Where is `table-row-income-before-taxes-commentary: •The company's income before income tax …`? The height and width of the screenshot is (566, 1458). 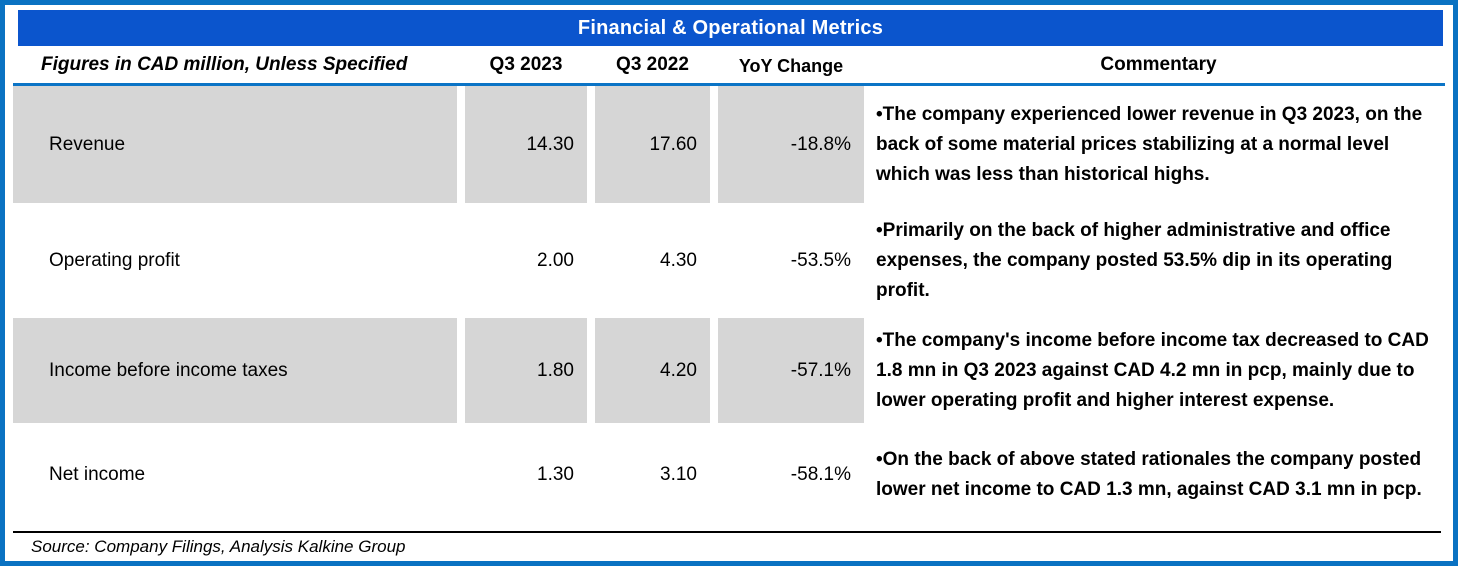 table-row-income-before-taxes-commentary: •The company's income before income tax … is located at coordinates (1158, 370).